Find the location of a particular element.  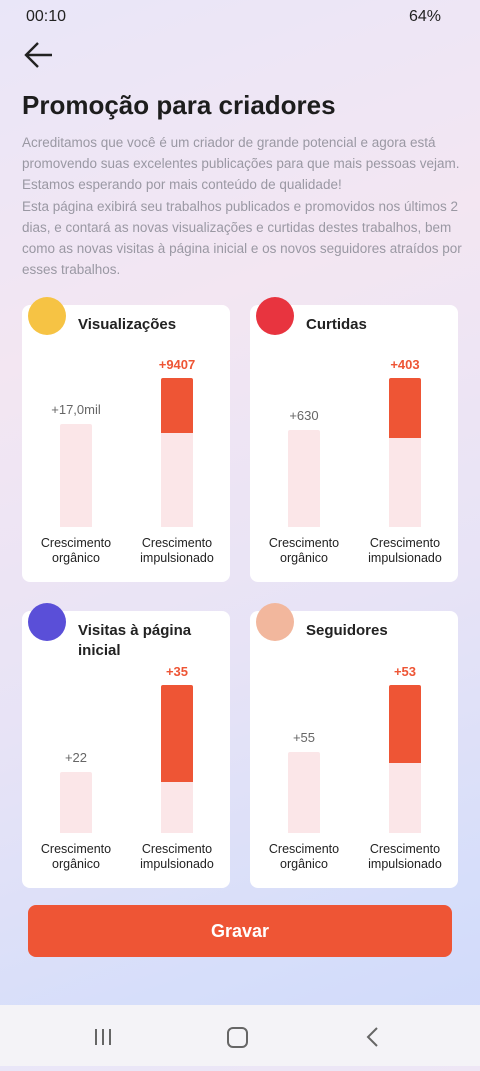

nav-icons is located at coordinates (236, 1037).